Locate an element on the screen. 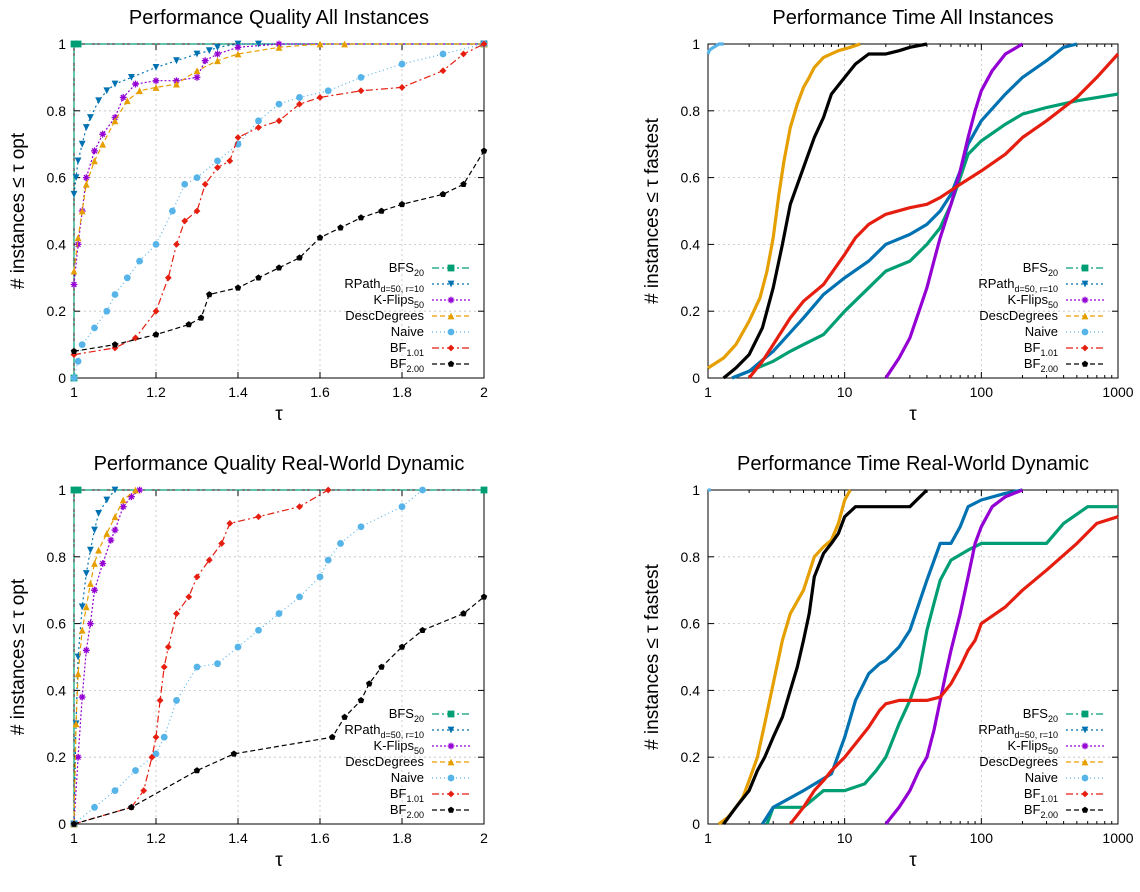 Image resolution: width=1140 pixels, height=892 pixels. x-tick-label: 2 is located at coordinates (484, 392).